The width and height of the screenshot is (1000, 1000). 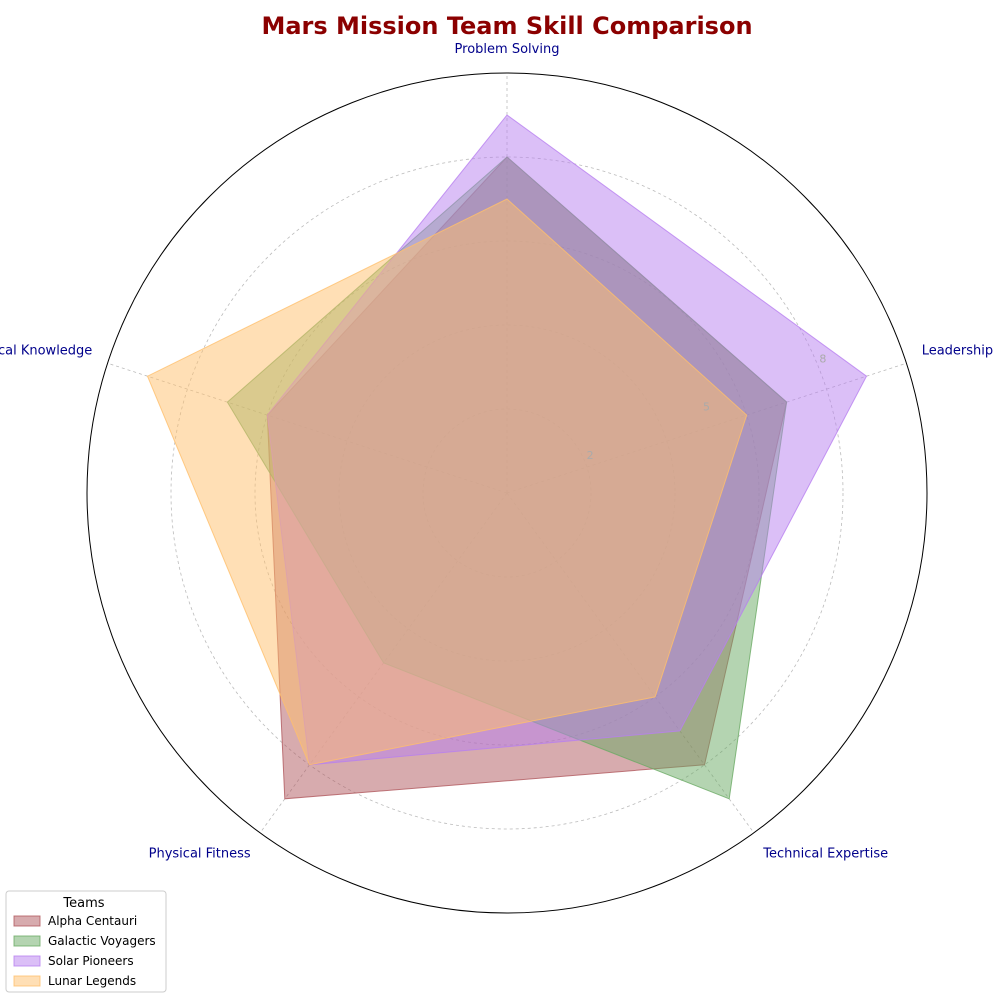 What do you see at coordinates (590, 455) in the screenshot?
I see `tick-label: 2` at bounding box center [590, 455].